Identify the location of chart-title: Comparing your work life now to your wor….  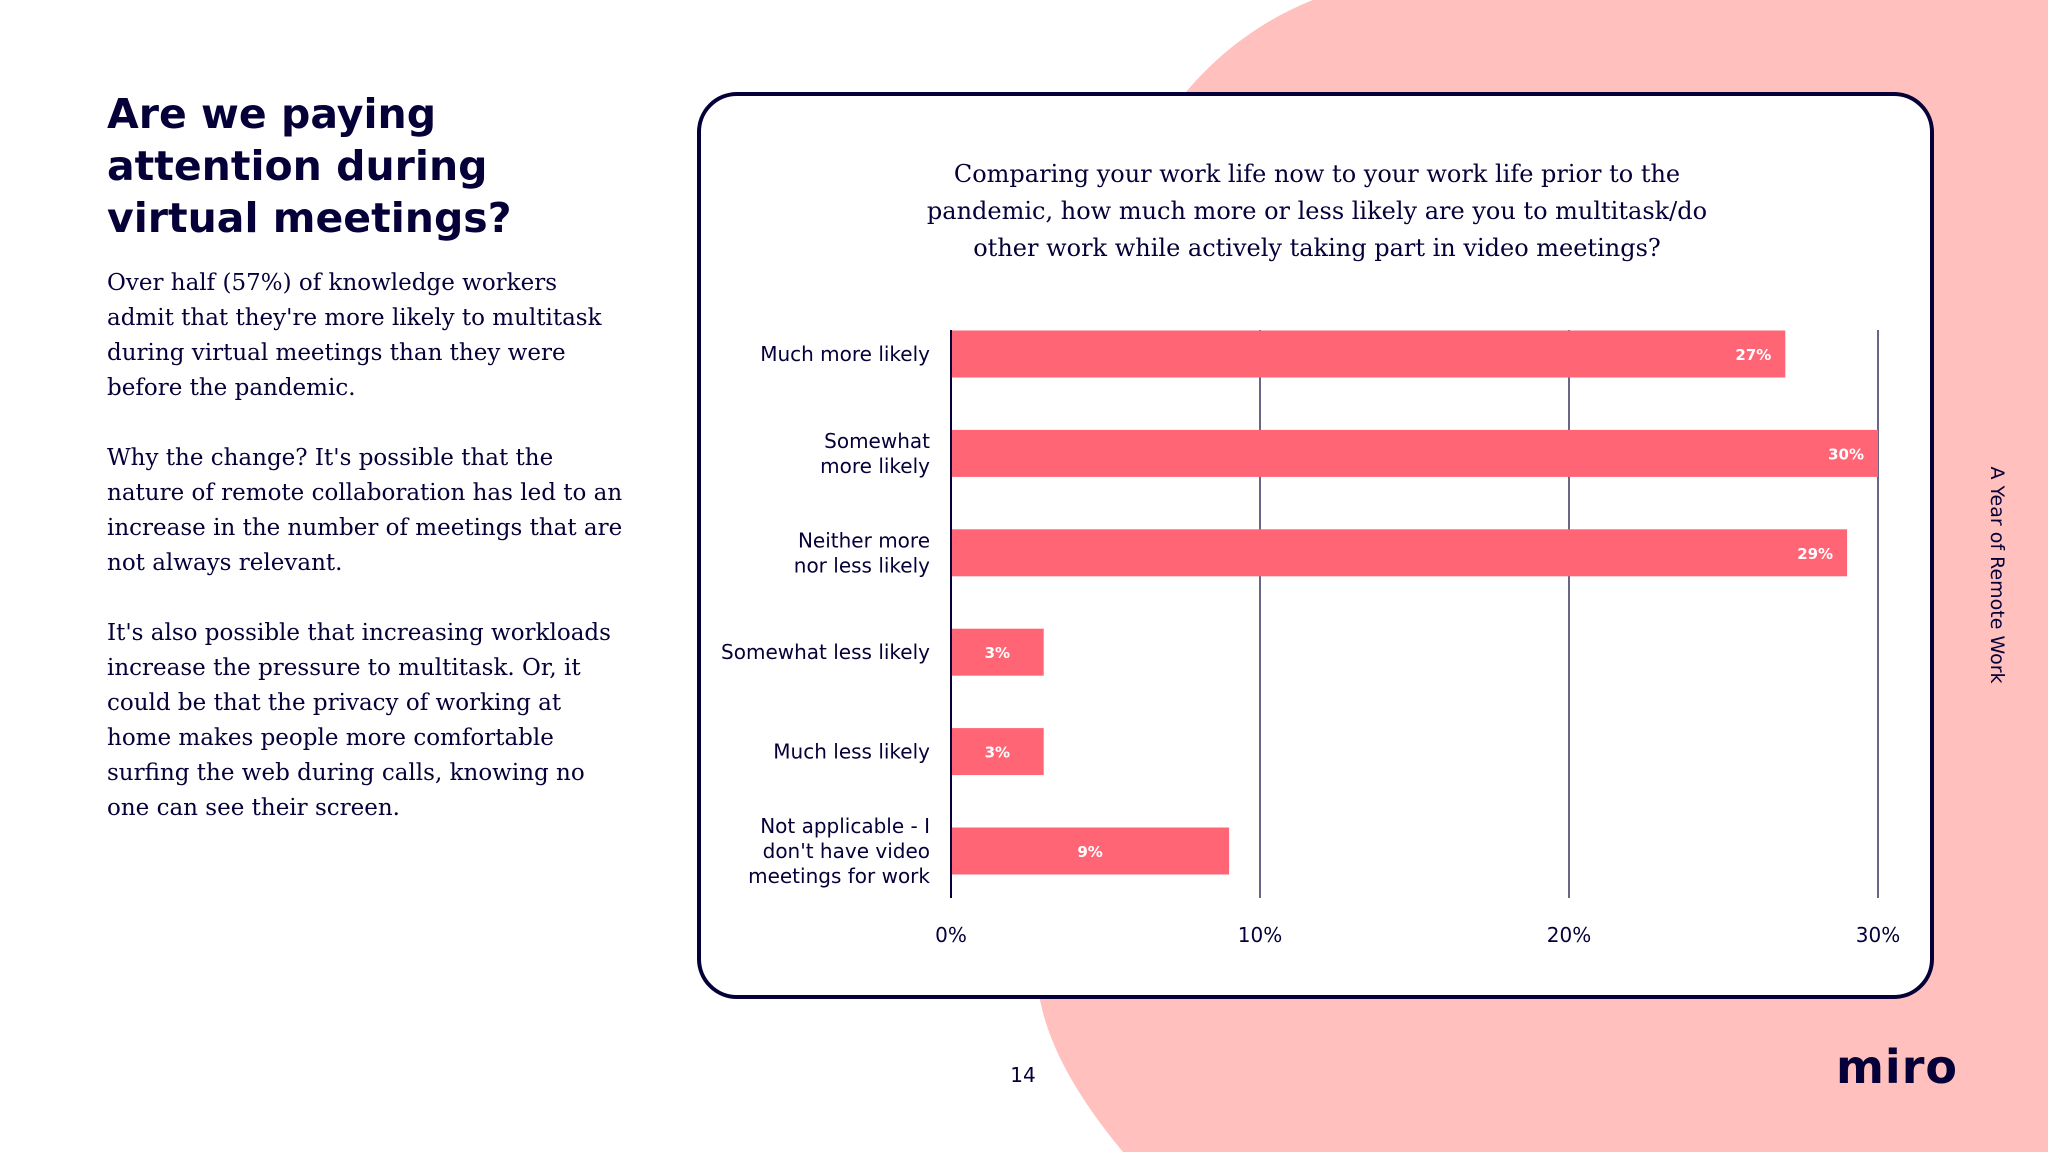
(1317, 211).